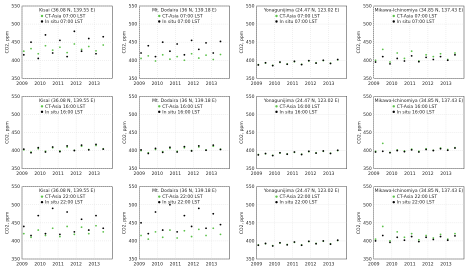 Image resolution: width=469 pixels, height=271 pixels. What do you see at coordinates (419, 191) in the screenshot?
I see `panel-title: Mikawa-Ichinomiya (34.85 N, 137.43 E)` at bounding box center [419, 191].